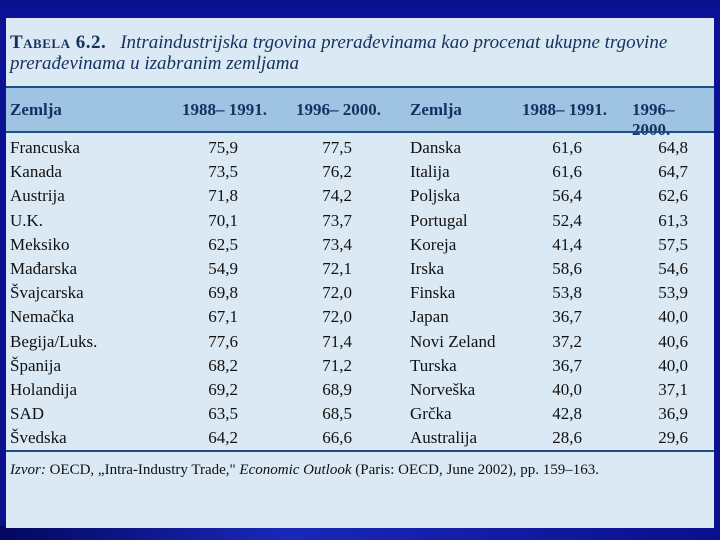  What do you see at coordinates (38, 438) in the screenshot?
I see `country-cell-left: Švedska` at bounding box center [38, 438].